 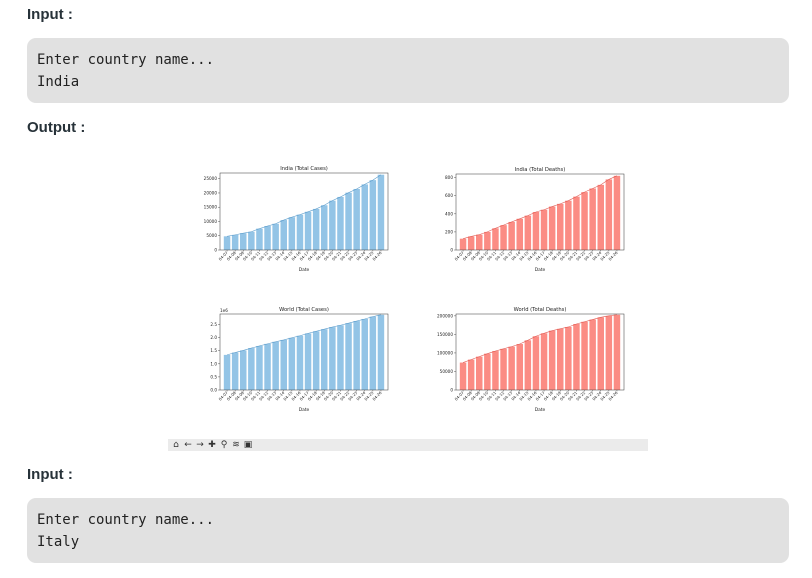 I want to click on y-tick-label: 1.0, so click(x=213, y=363).